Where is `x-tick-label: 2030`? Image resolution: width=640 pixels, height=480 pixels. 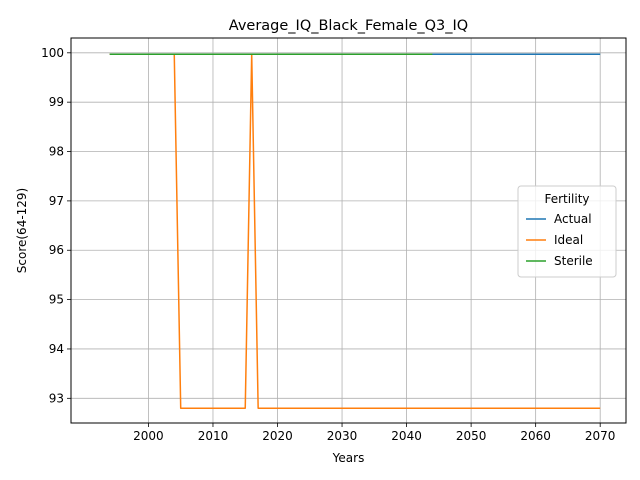 x-tick-label: 2030 is located at coordinates (342, 436).